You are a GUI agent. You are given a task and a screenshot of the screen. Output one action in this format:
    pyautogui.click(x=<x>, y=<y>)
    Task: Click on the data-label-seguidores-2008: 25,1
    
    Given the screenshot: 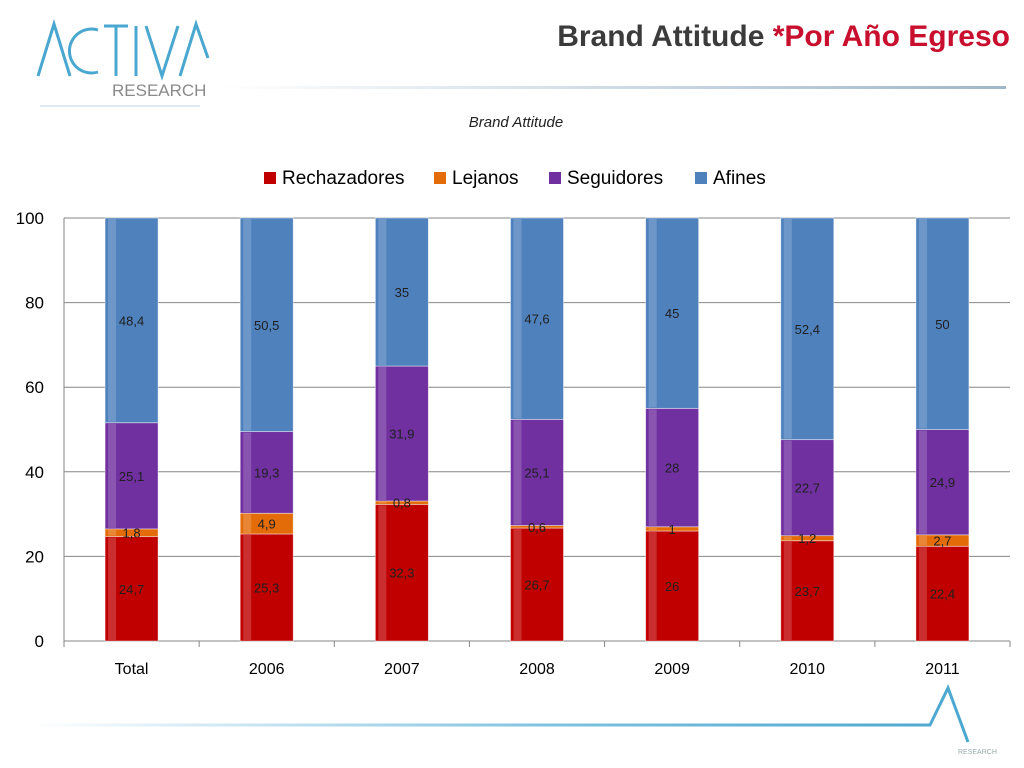 What is the action you would take?
    pyautogui.click(x=536, y=472)
    